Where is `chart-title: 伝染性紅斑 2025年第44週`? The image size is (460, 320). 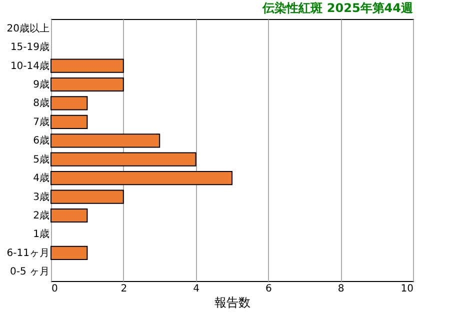
chart-title: 伝染性紅斑 2025年第44週 is located at coordinates (338, 8).